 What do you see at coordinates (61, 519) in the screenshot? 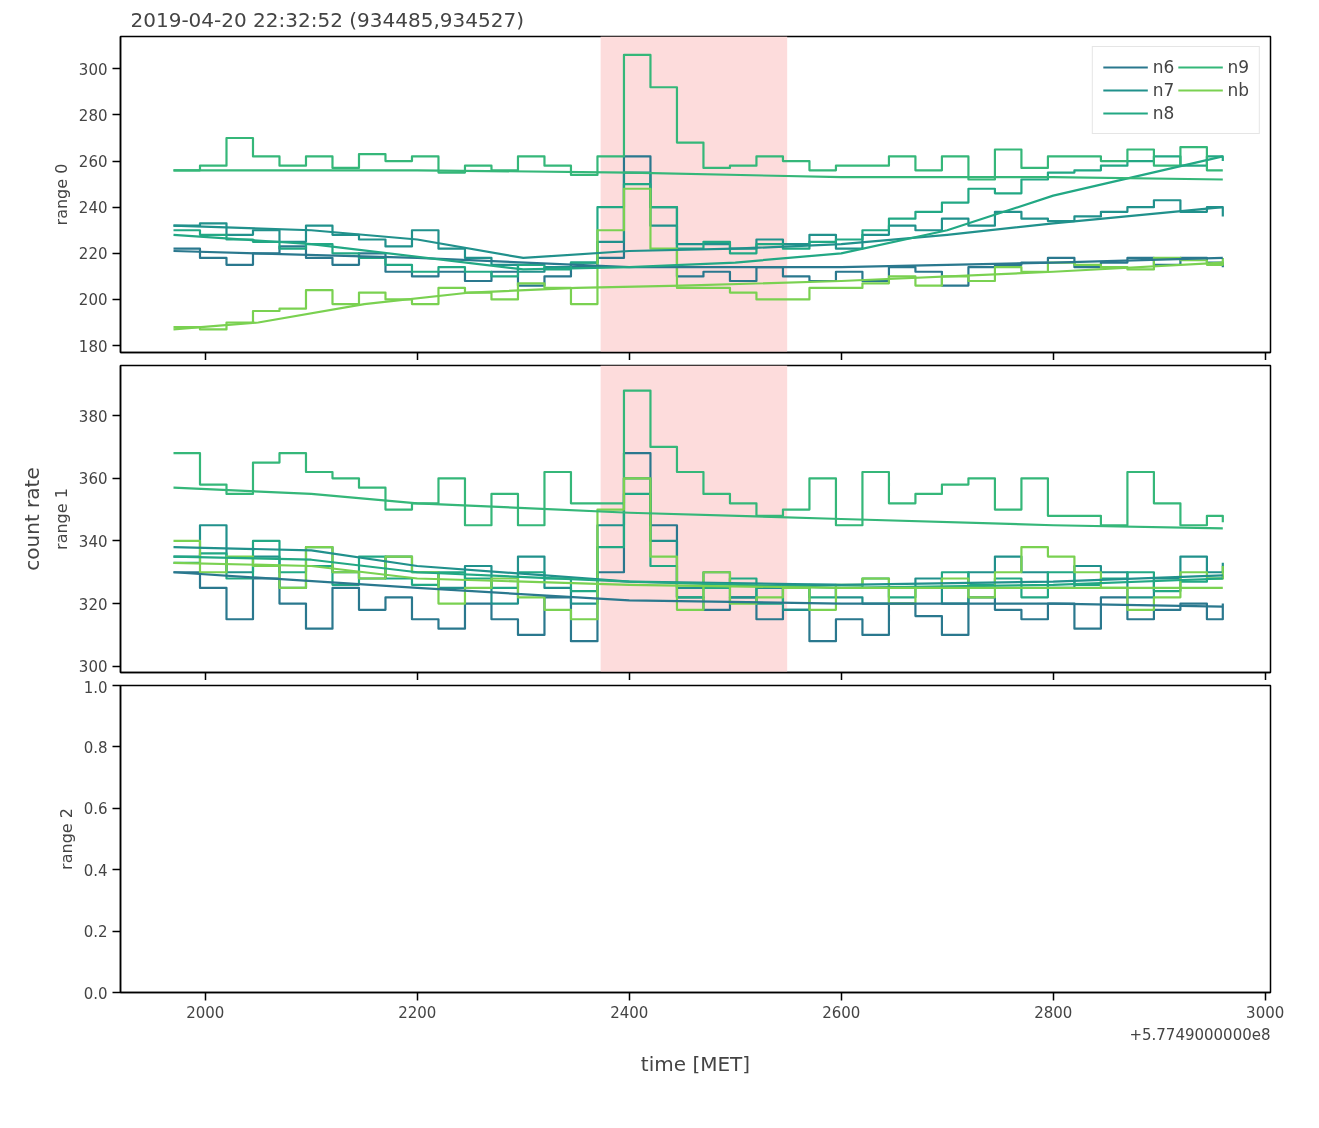
I see `y-axis-title: range 1` at bounding box center [61, 519].